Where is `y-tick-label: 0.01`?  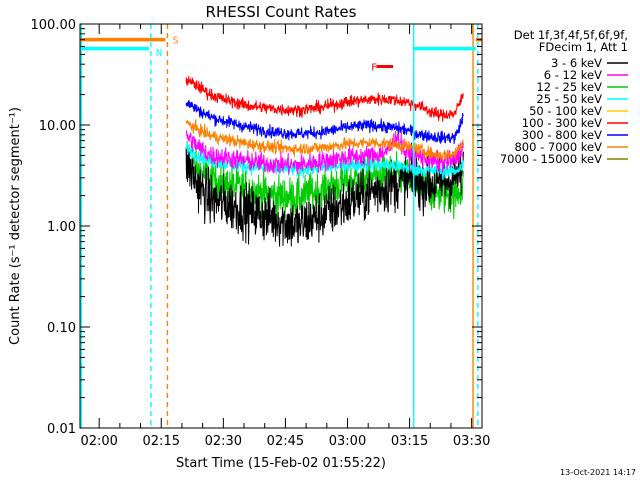 y-tick-label: 0.01 is located at coordinates (61, 429).